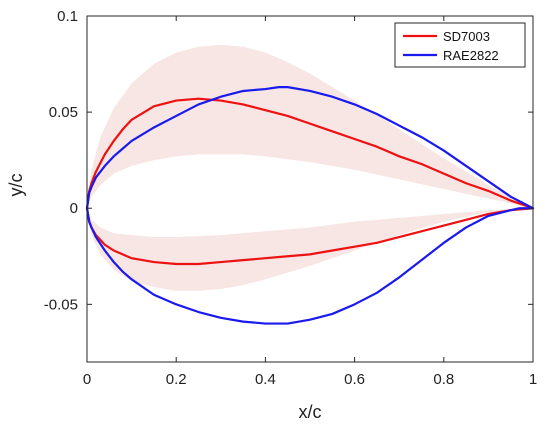 The height and width of the screenshot is (425, 550). I want to click on x-tick-label: 0.2, so click(176, 379).